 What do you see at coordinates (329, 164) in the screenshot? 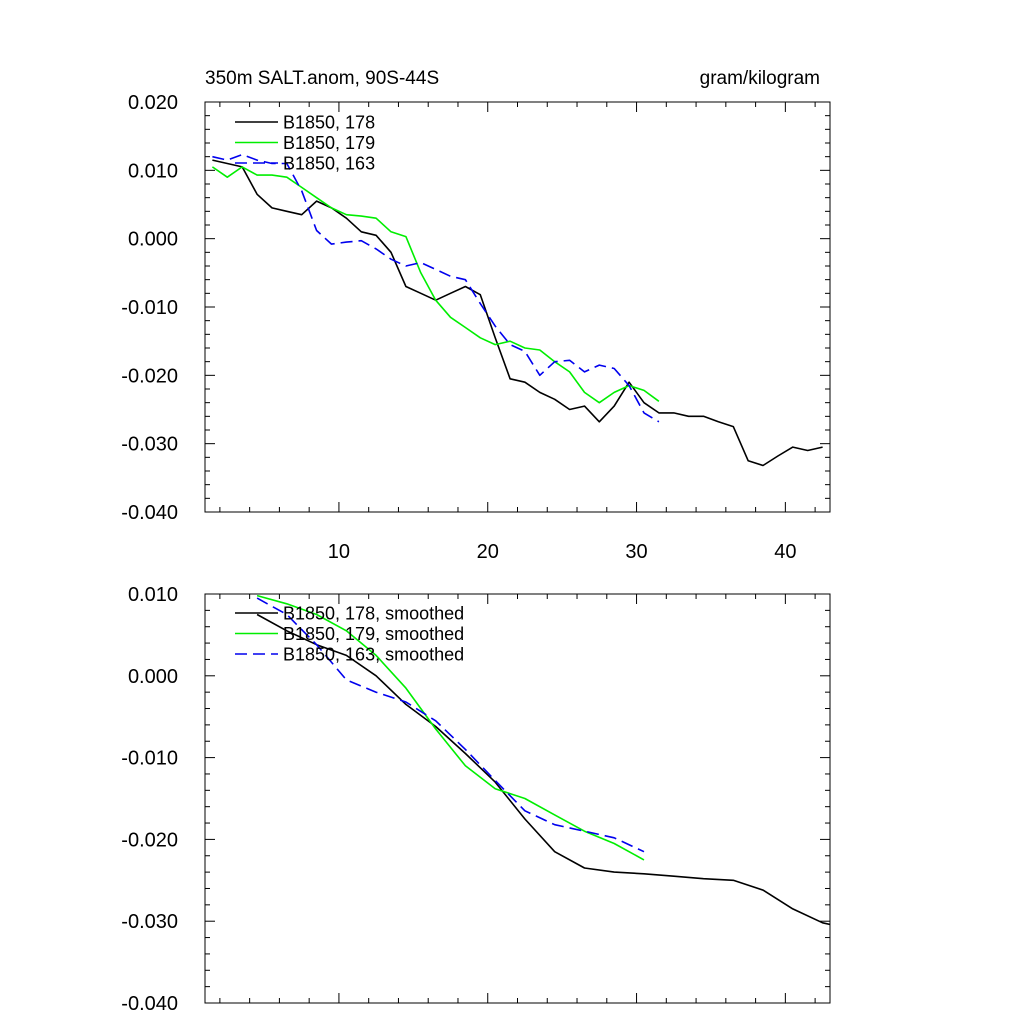
I see `legend-label: B1850, 163` at bounding box center [329, 164].